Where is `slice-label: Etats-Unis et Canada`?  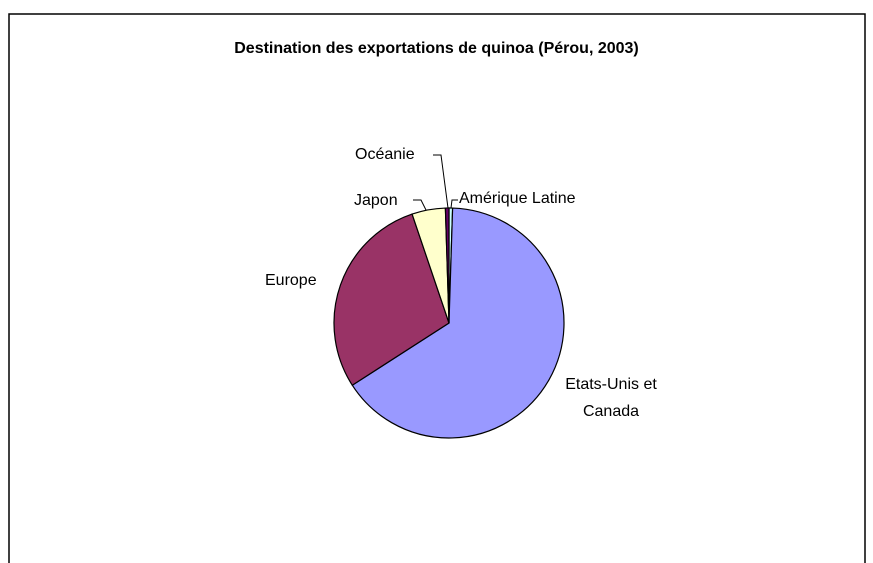 slice-label: Etats-Unis et Canada is located at coordinates (611, 398).